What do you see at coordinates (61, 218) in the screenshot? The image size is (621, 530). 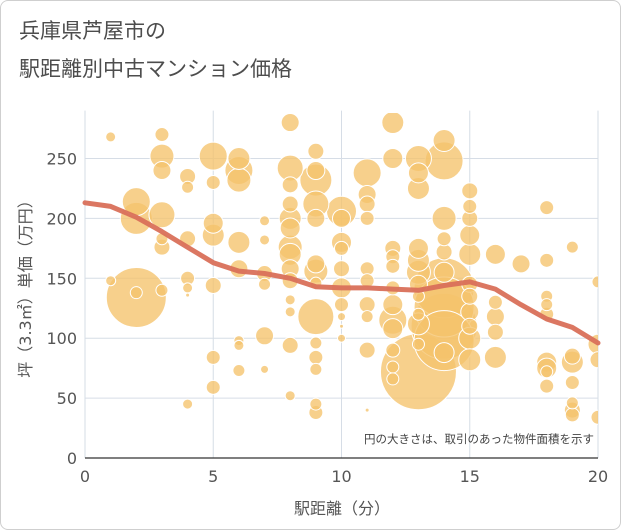 I see `y-tick-label: 200` at bounding box center [61, 218].